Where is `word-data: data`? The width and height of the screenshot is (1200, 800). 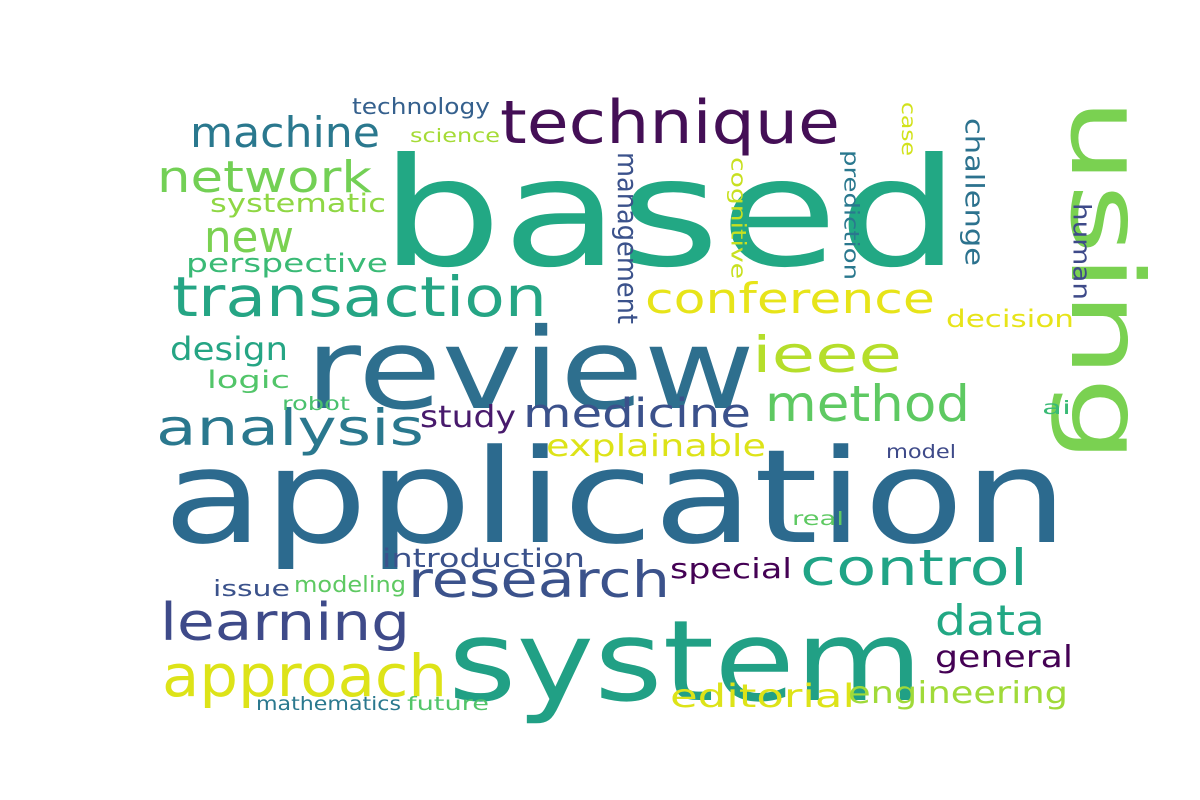
word-data: data is located at coordinates (990, 620).